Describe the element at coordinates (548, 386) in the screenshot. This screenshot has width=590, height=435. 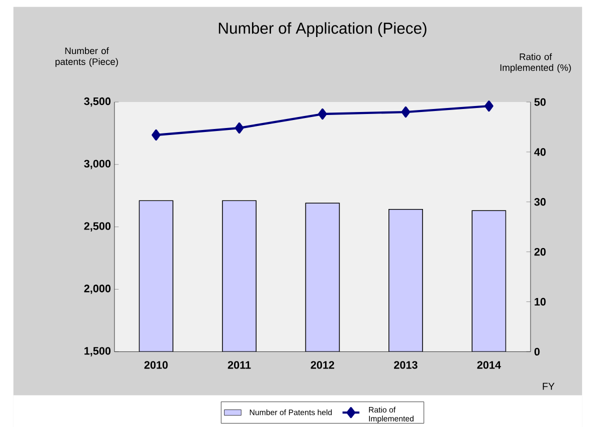
I see `x-axis-title: FY` at that location.